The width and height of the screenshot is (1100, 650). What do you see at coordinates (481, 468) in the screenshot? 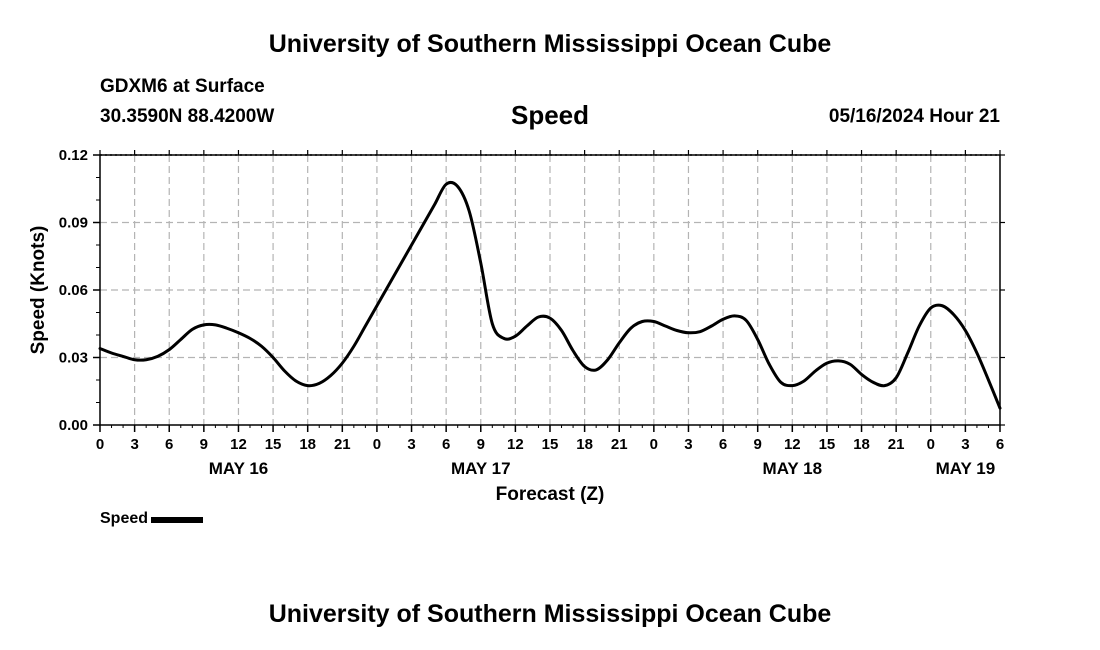
I see `x-date-label: MAY 17` at bounding box center [481, 468].